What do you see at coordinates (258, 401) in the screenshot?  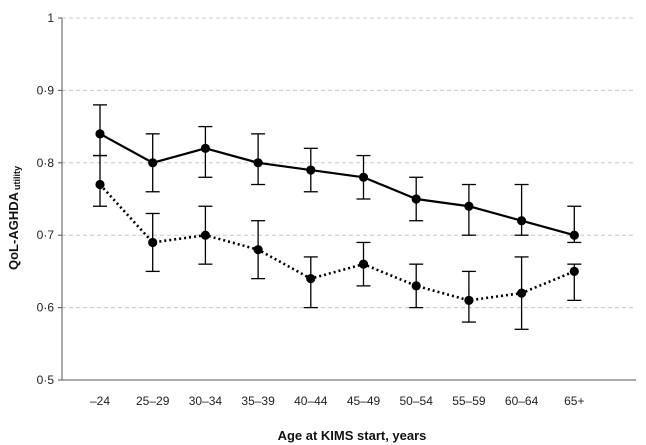 I see `x-tick-label: 35–39` at bounding box center [258, 401].